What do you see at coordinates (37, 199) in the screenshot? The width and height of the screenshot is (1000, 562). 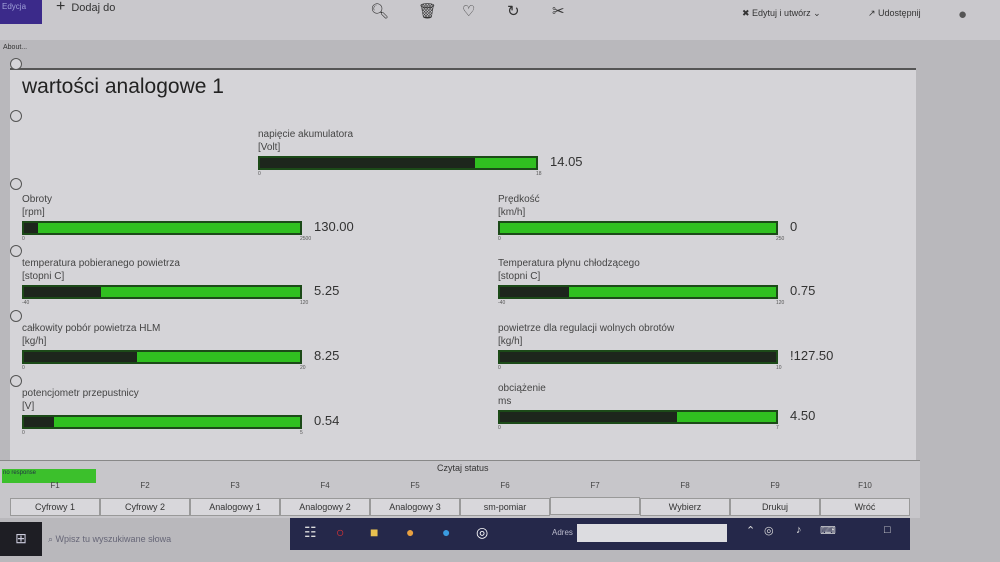 I see `gauge-label: Obroty` at bounding box center [37, 199].